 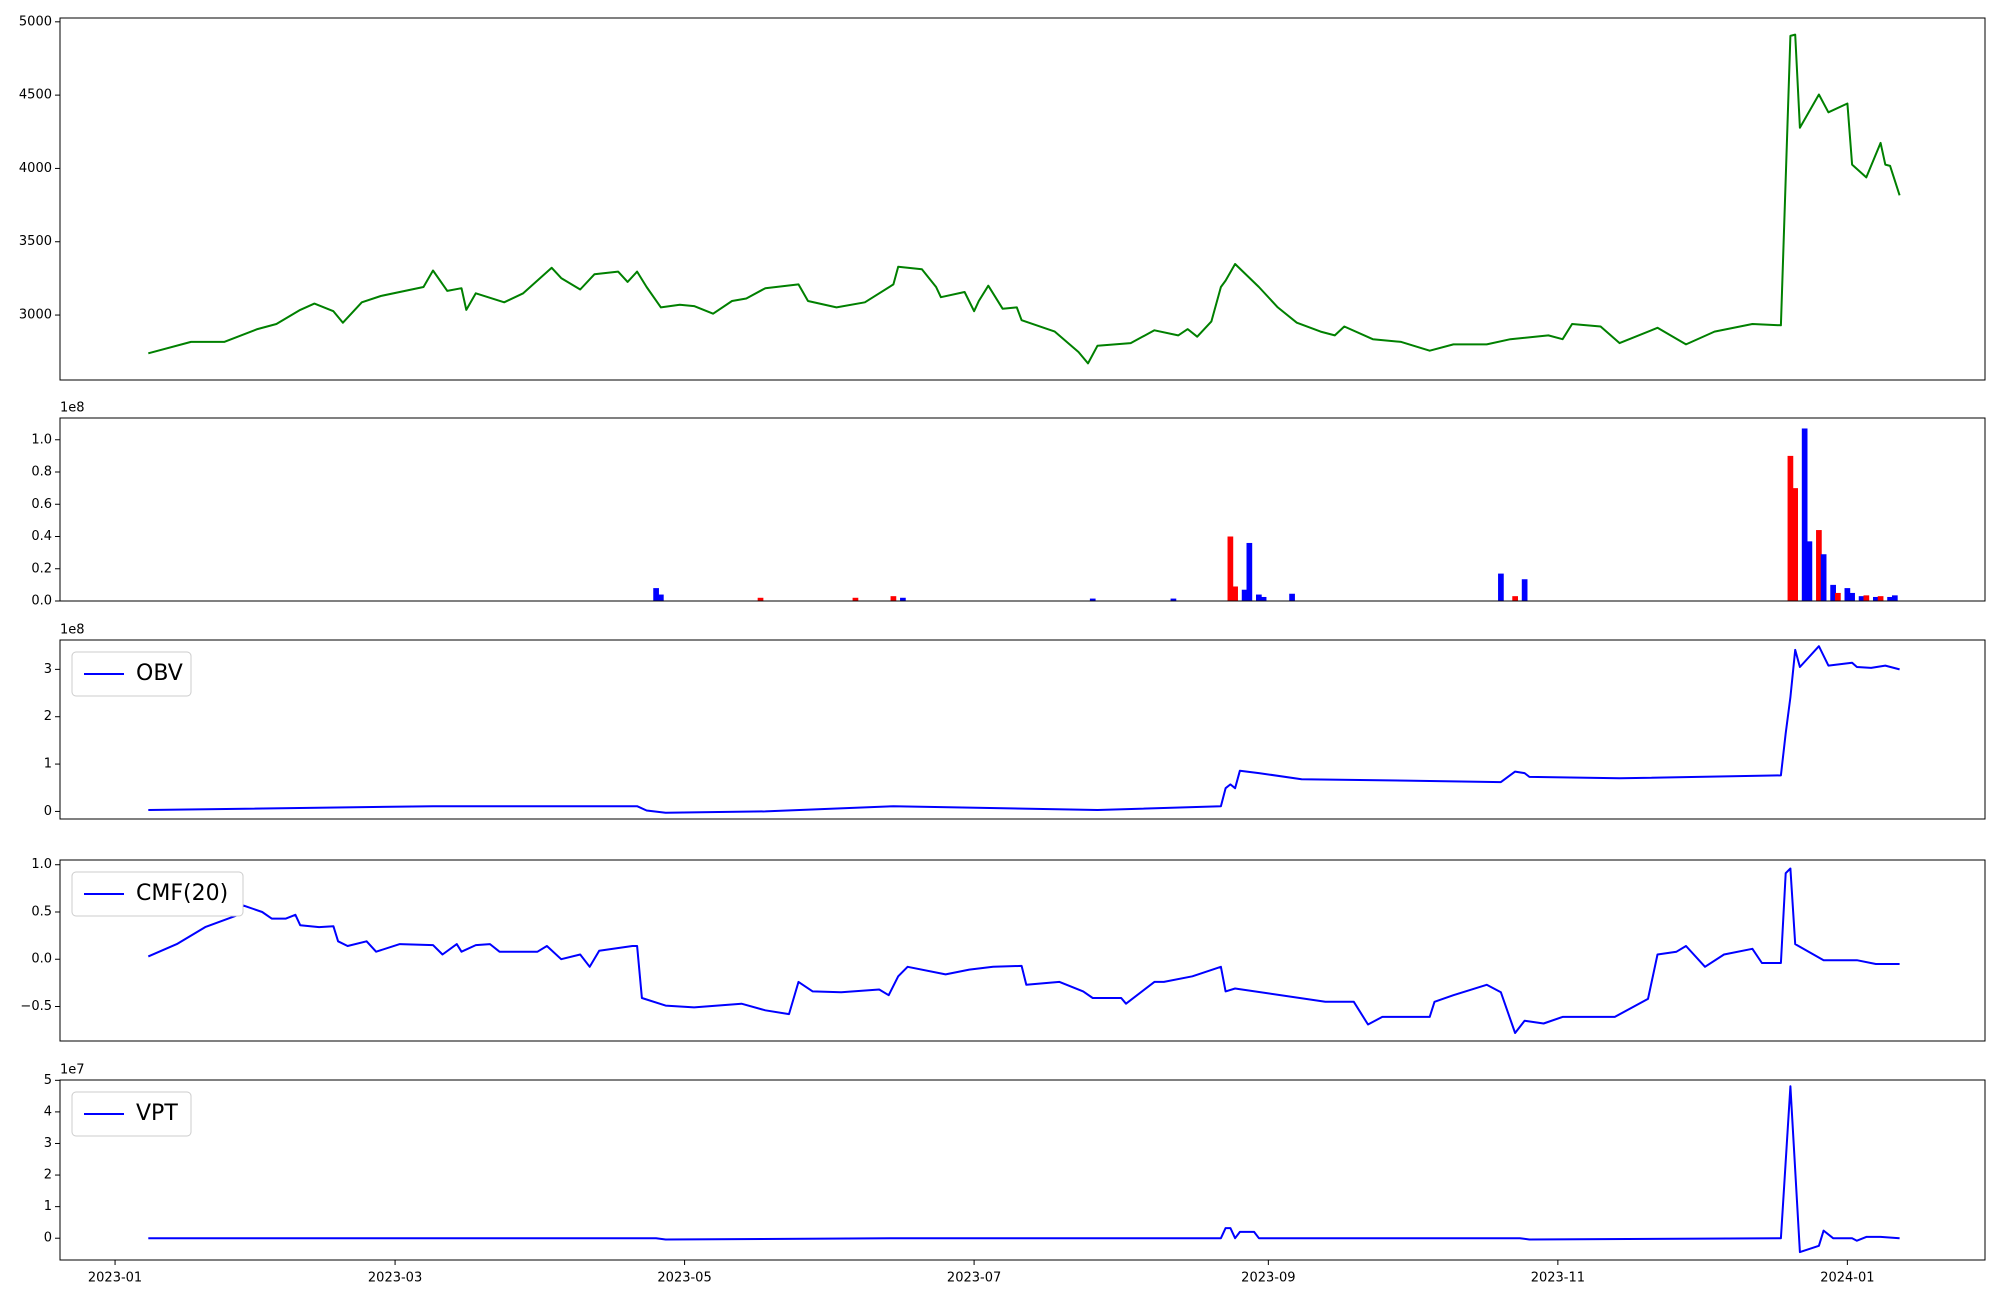 I want to click on x-tick-label: 2023-11, so click(x=1558, y=1278).